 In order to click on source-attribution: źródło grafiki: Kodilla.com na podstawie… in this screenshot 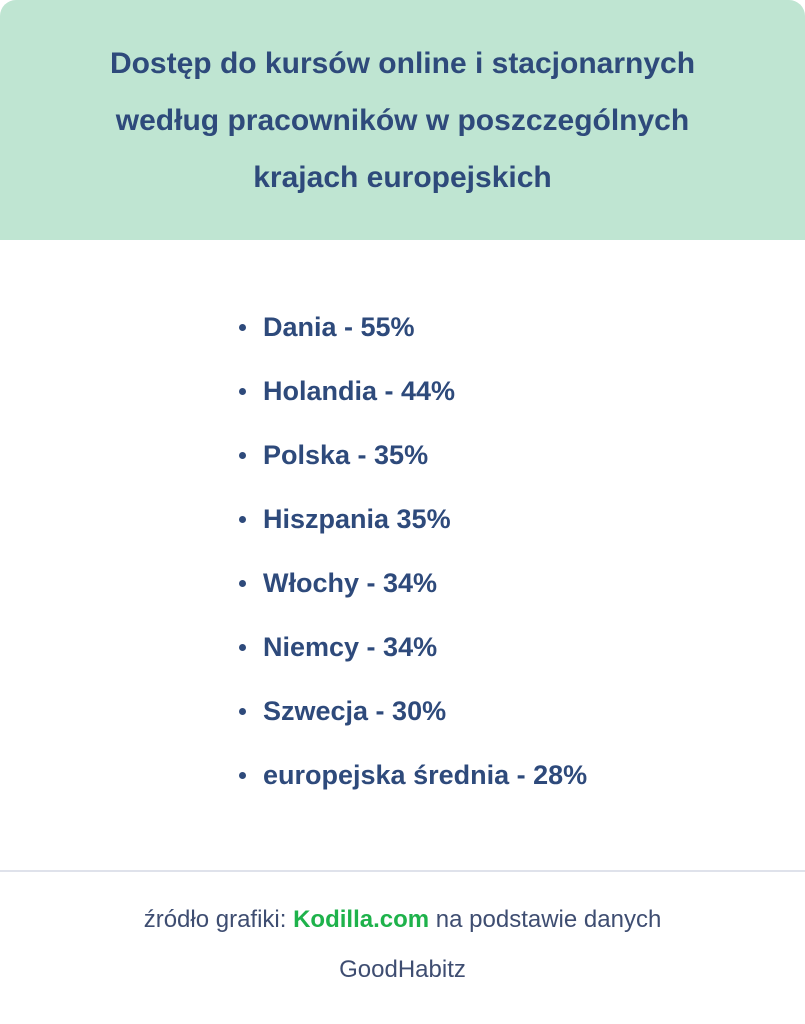, I will do `click(403, 945)`.